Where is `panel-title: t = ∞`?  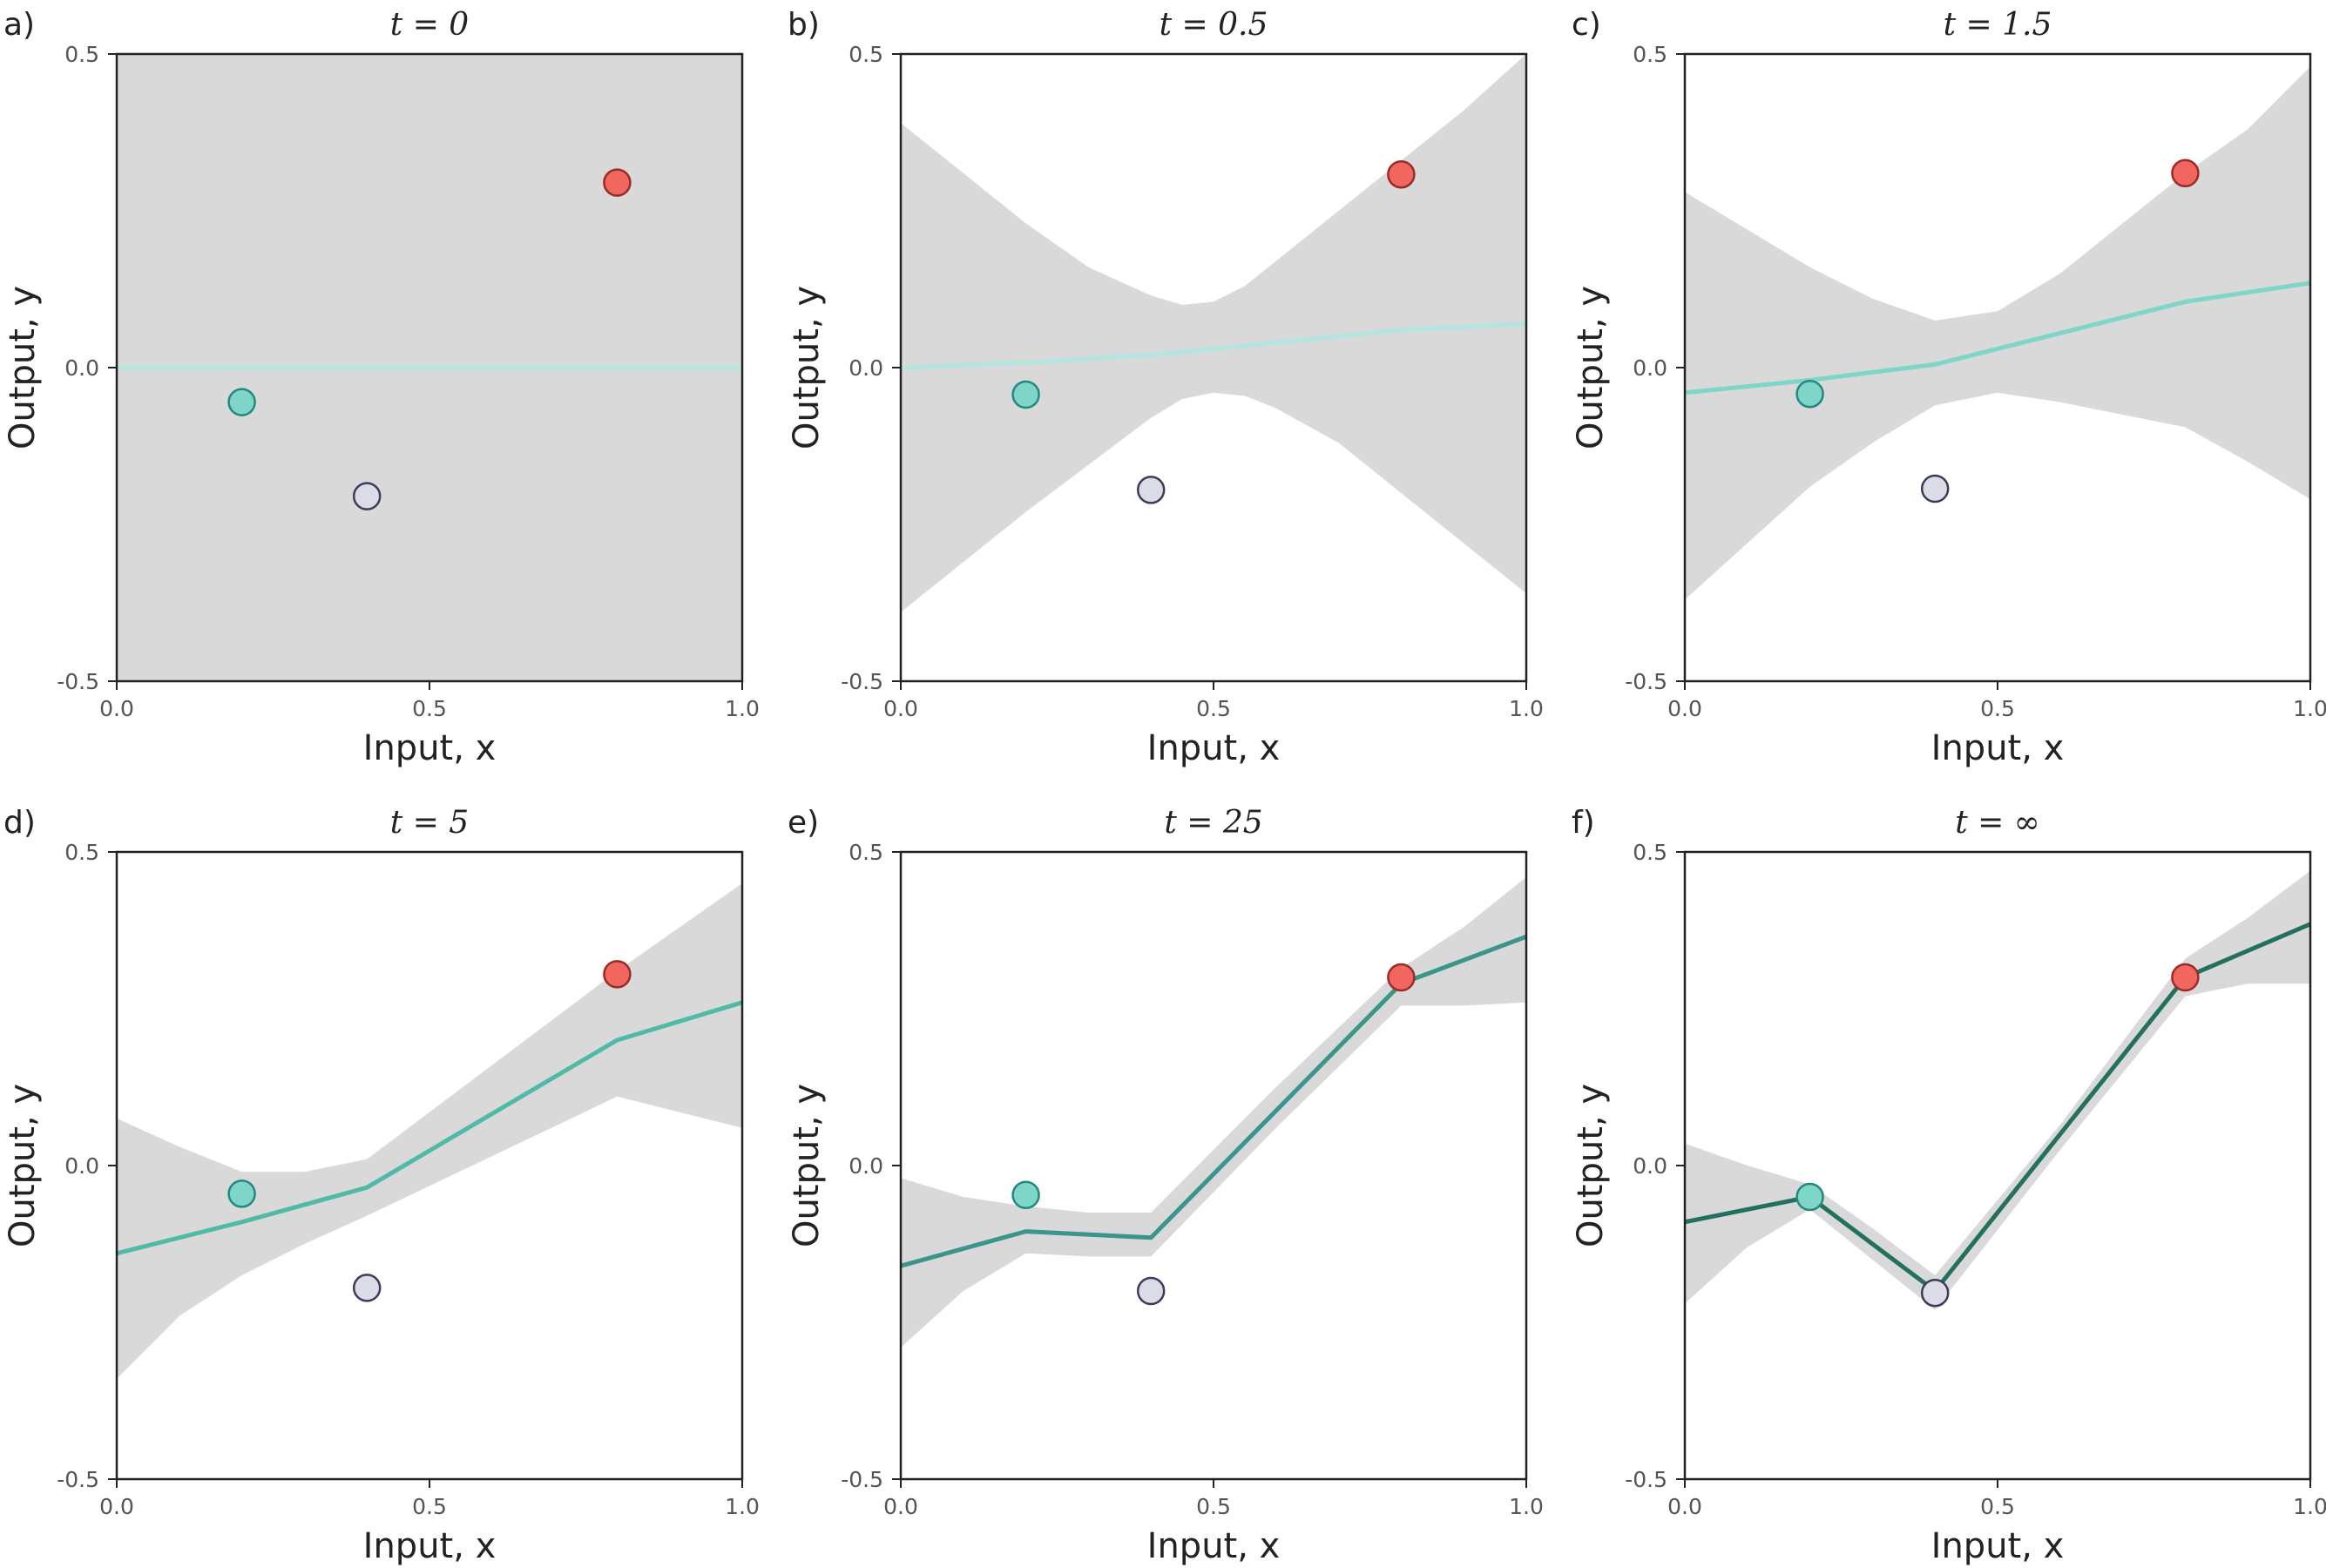 panel-title: t = ∞ is located at coordinates (1997, 823).